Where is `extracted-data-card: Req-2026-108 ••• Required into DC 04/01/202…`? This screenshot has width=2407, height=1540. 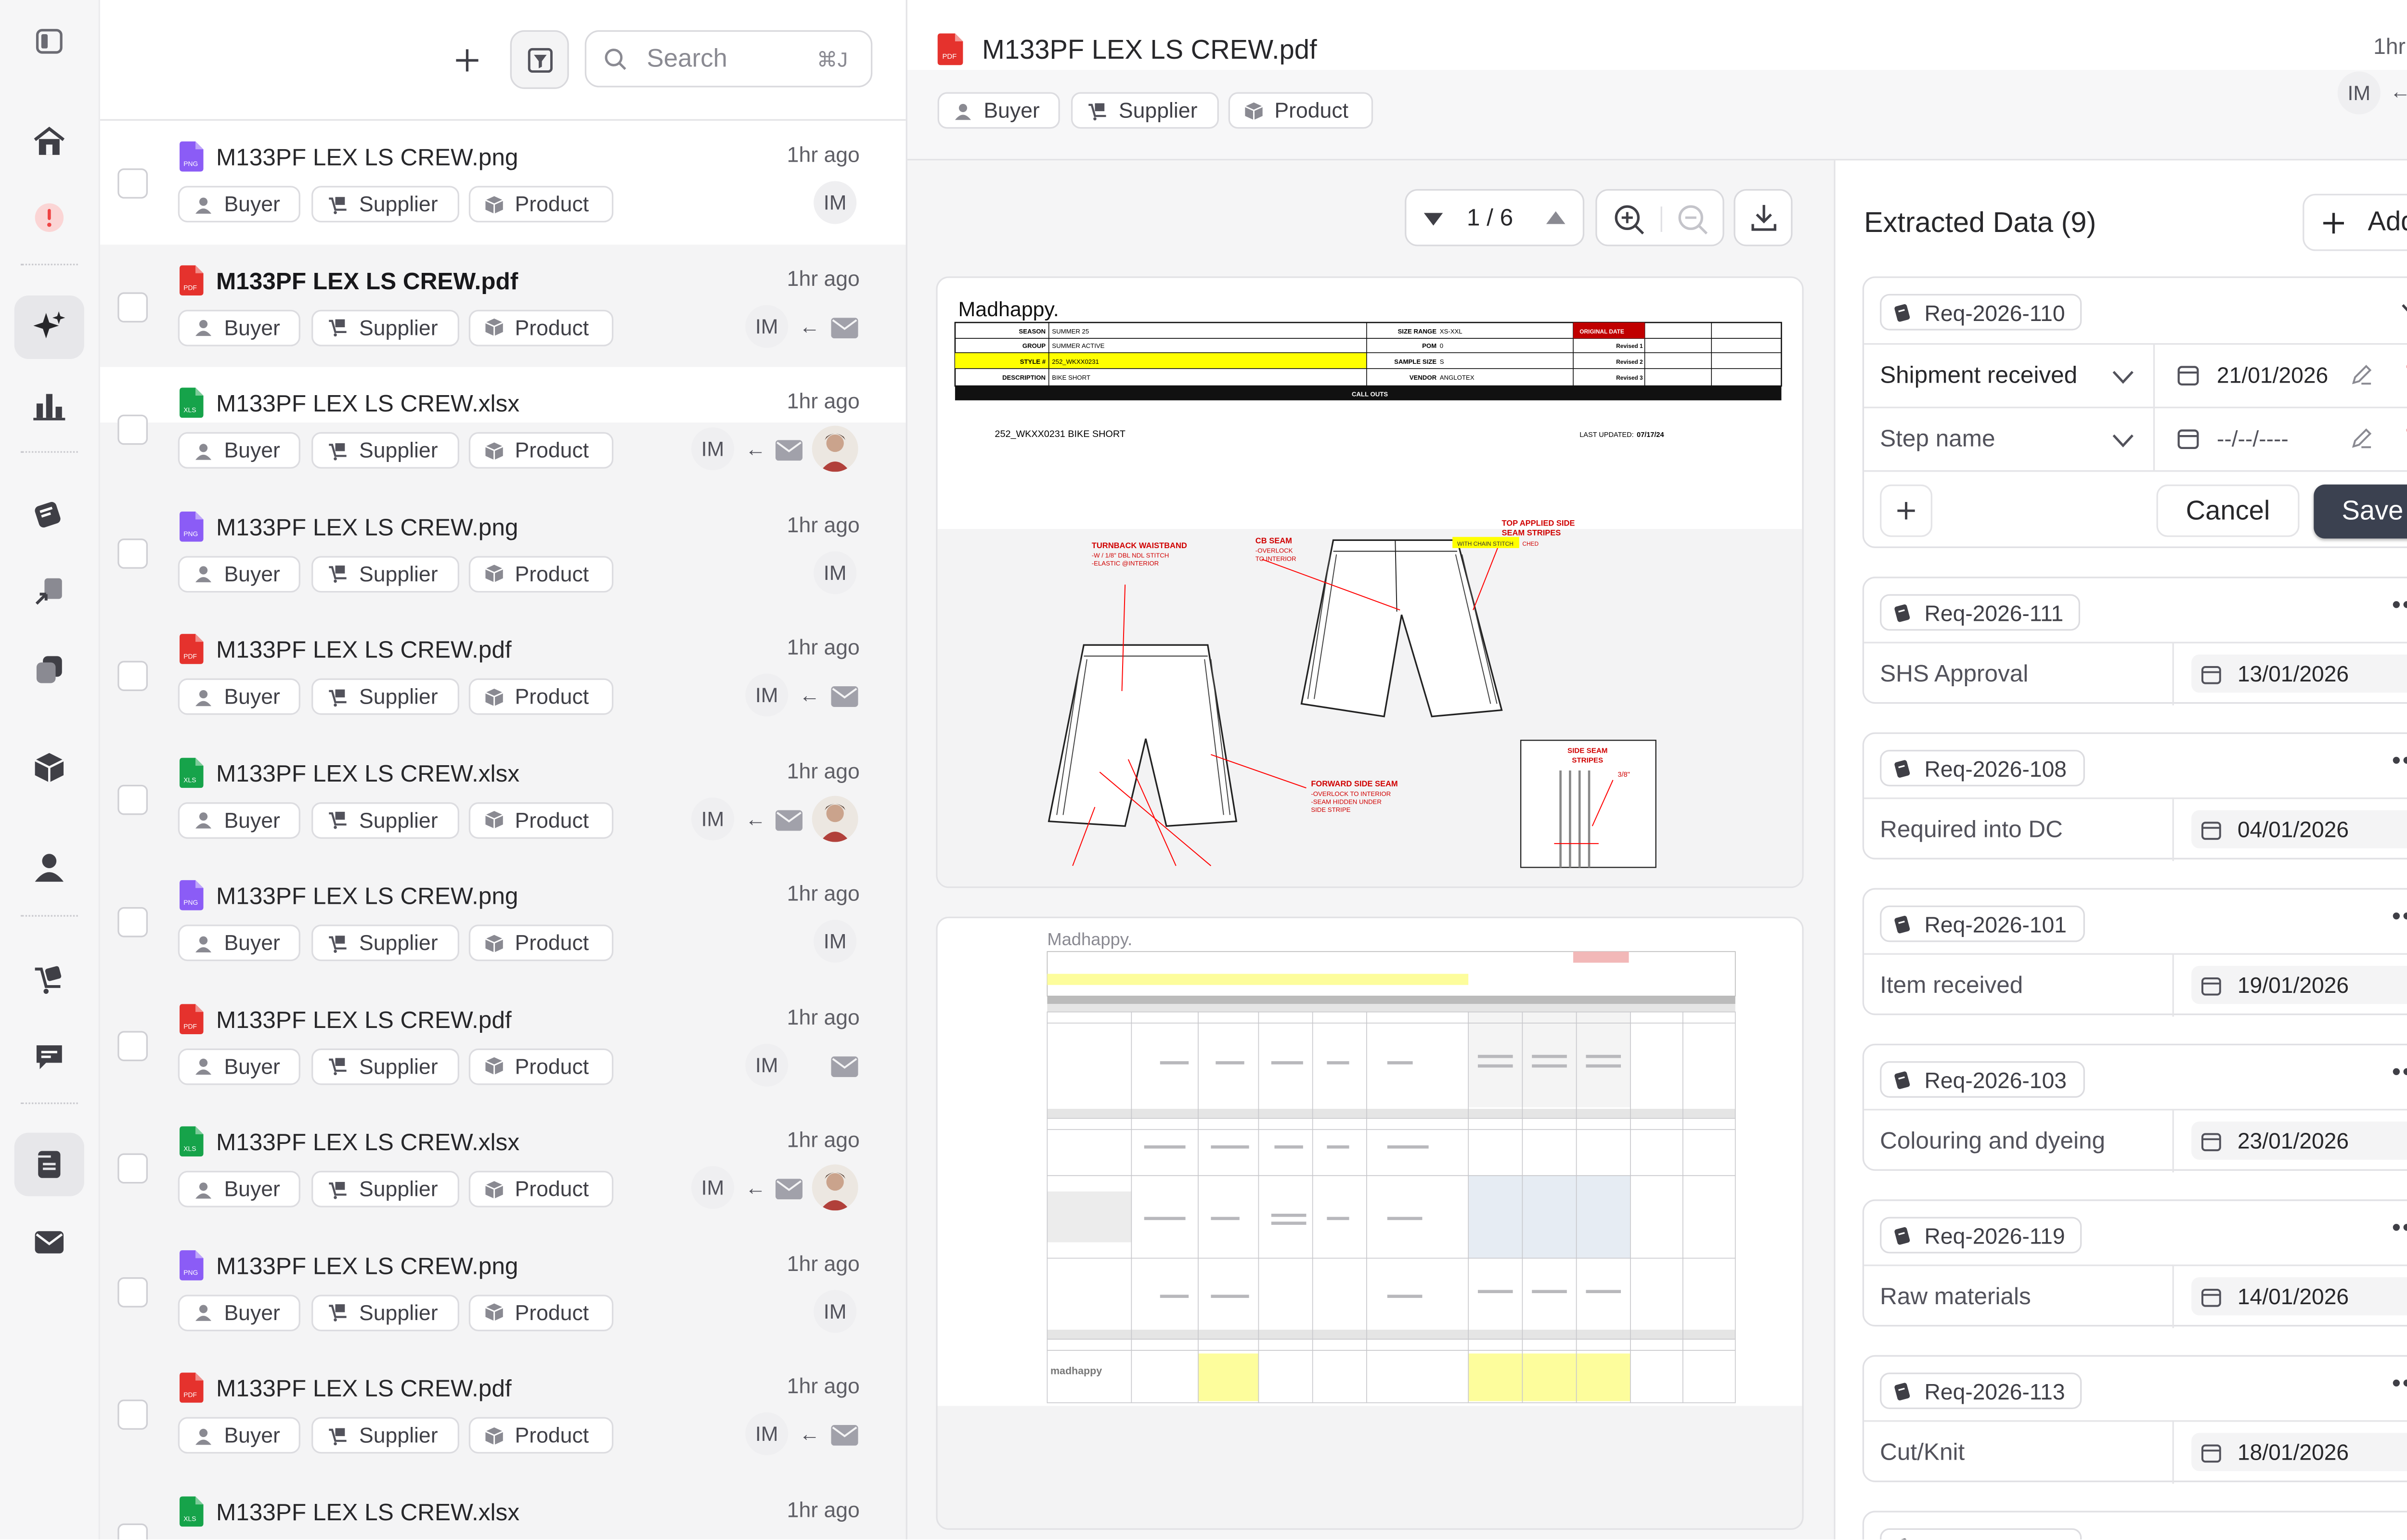
extracted-data-card: Req-2026-108 ••• Required into DC 04/01/202… is located at coordinates (2134, 796).